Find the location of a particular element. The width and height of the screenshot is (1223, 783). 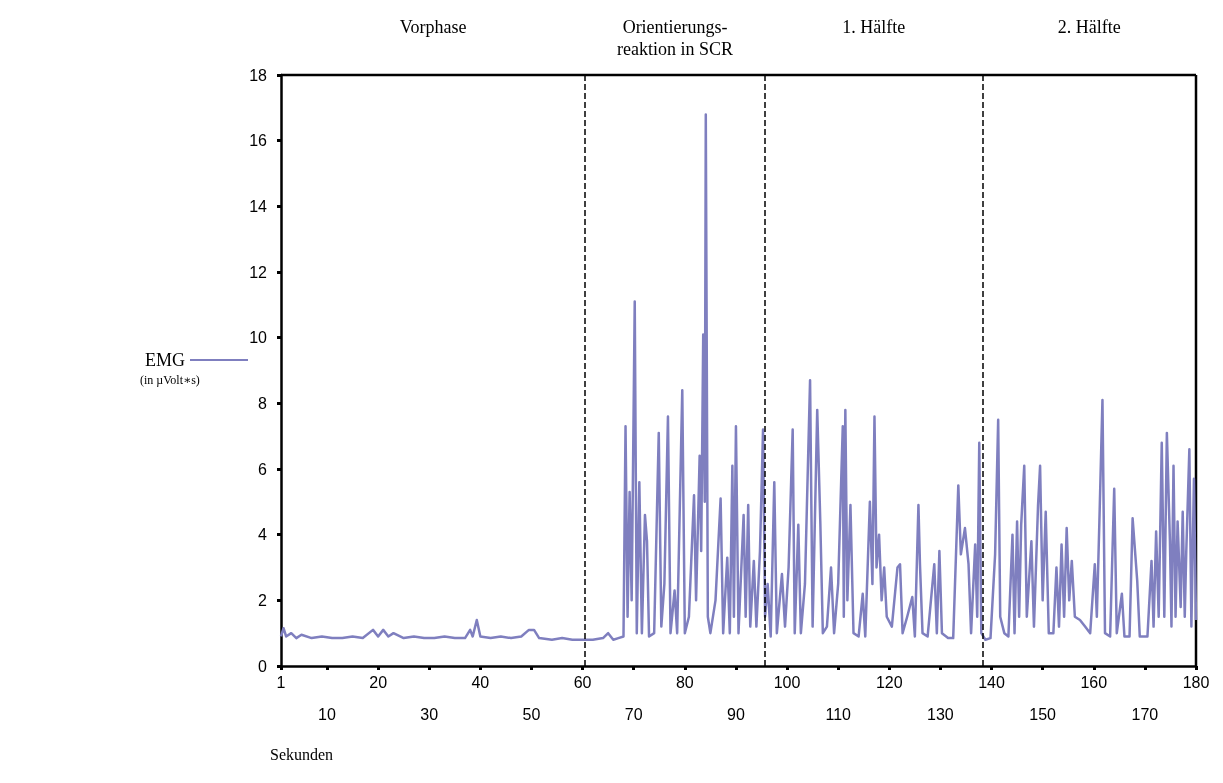

x-tick-label: 180 is located at coordinates (1196, 682).